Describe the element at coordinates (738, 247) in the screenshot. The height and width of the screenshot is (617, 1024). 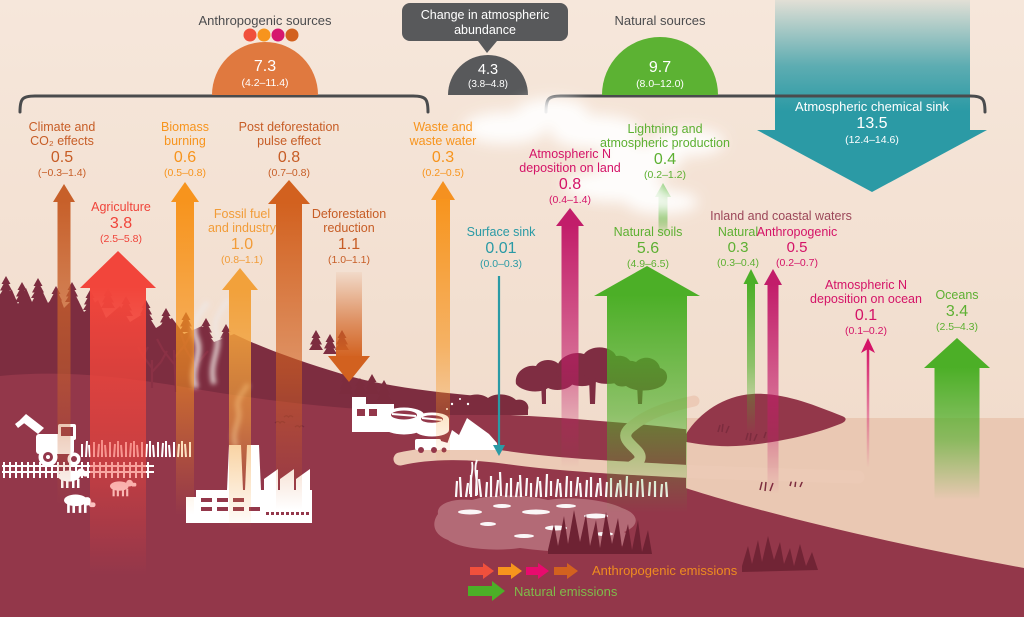
I see `flux-inland-natural: Natural 0.3 (0.3–0.4)` at that location.